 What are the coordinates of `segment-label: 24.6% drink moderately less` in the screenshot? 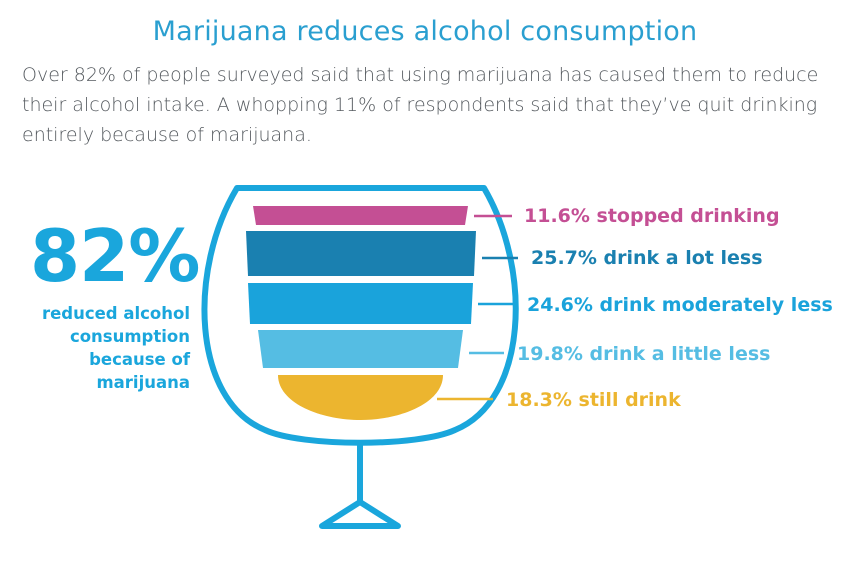 It's located at (680, 305).